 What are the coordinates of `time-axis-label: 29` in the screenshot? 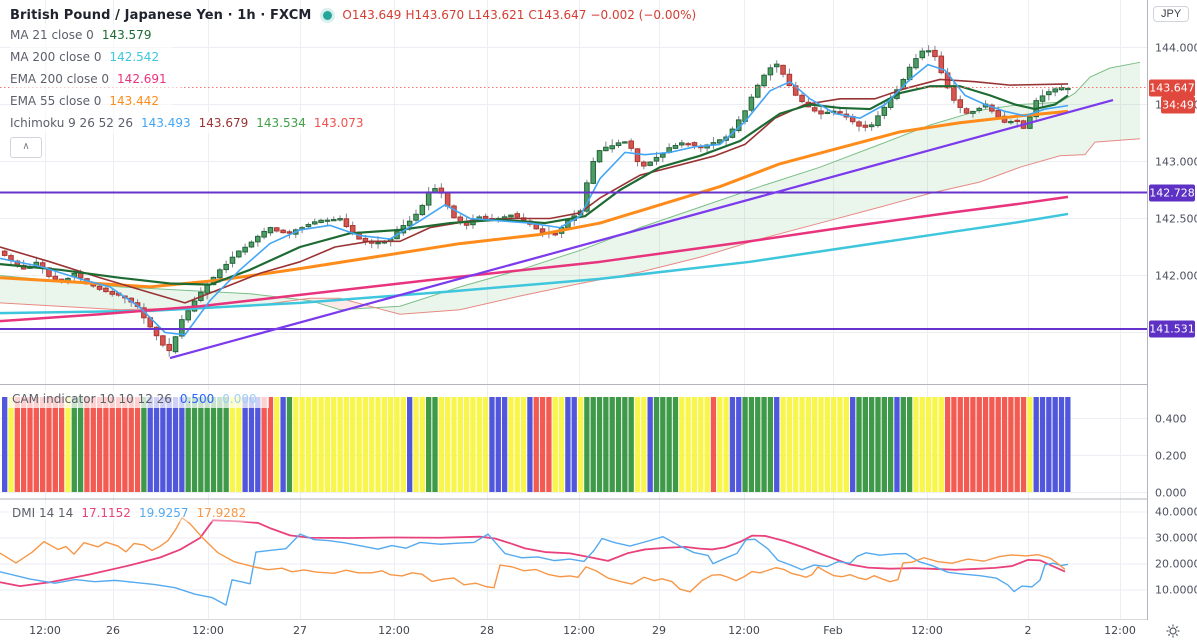 It's located at (659, 630).